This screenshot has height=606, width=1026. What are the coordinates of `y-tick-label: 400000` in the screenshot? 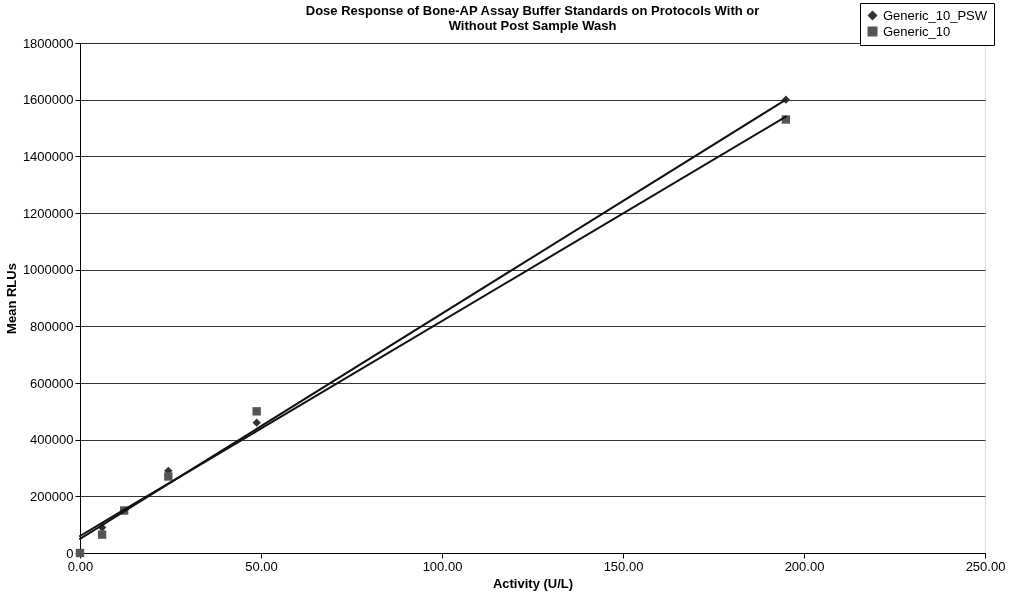 It's located at (52, 440).